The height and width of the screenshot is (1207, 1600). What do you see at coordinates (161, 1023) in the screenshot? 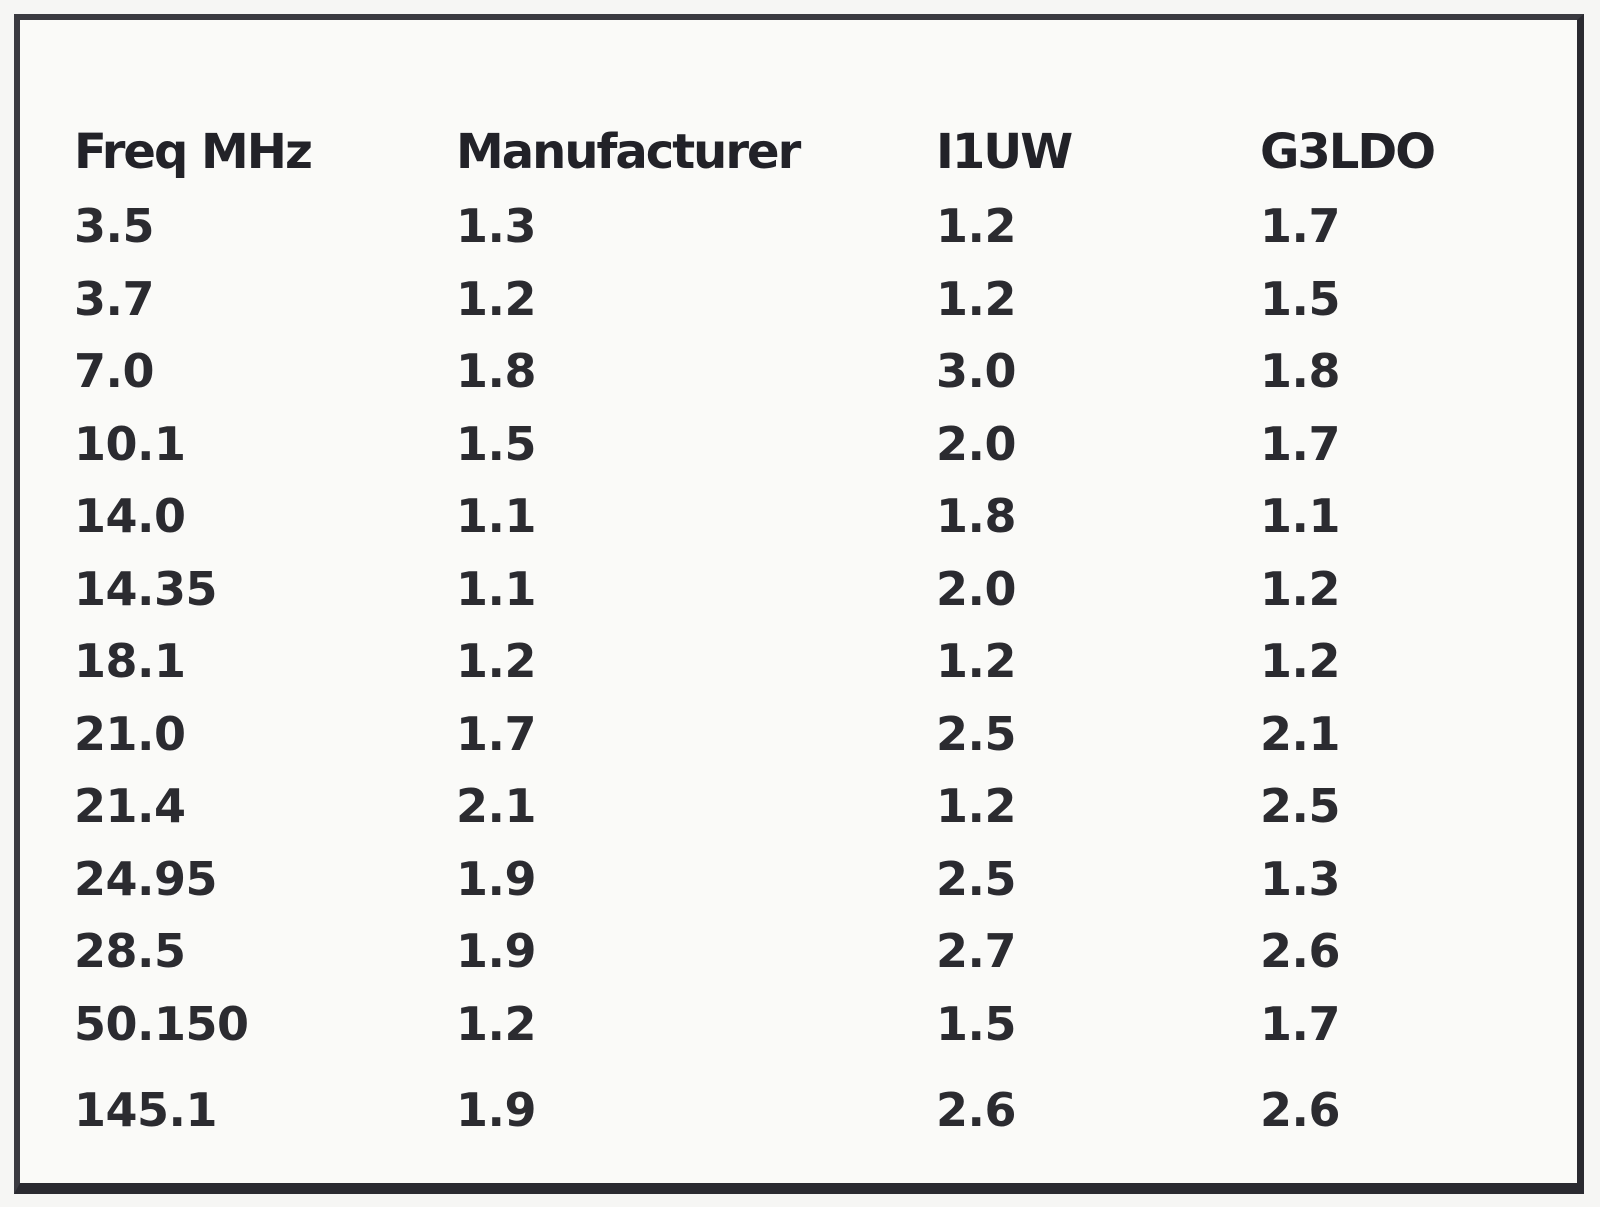
I see `freq-cell: 50.150` at bounding box center [161, 1023].